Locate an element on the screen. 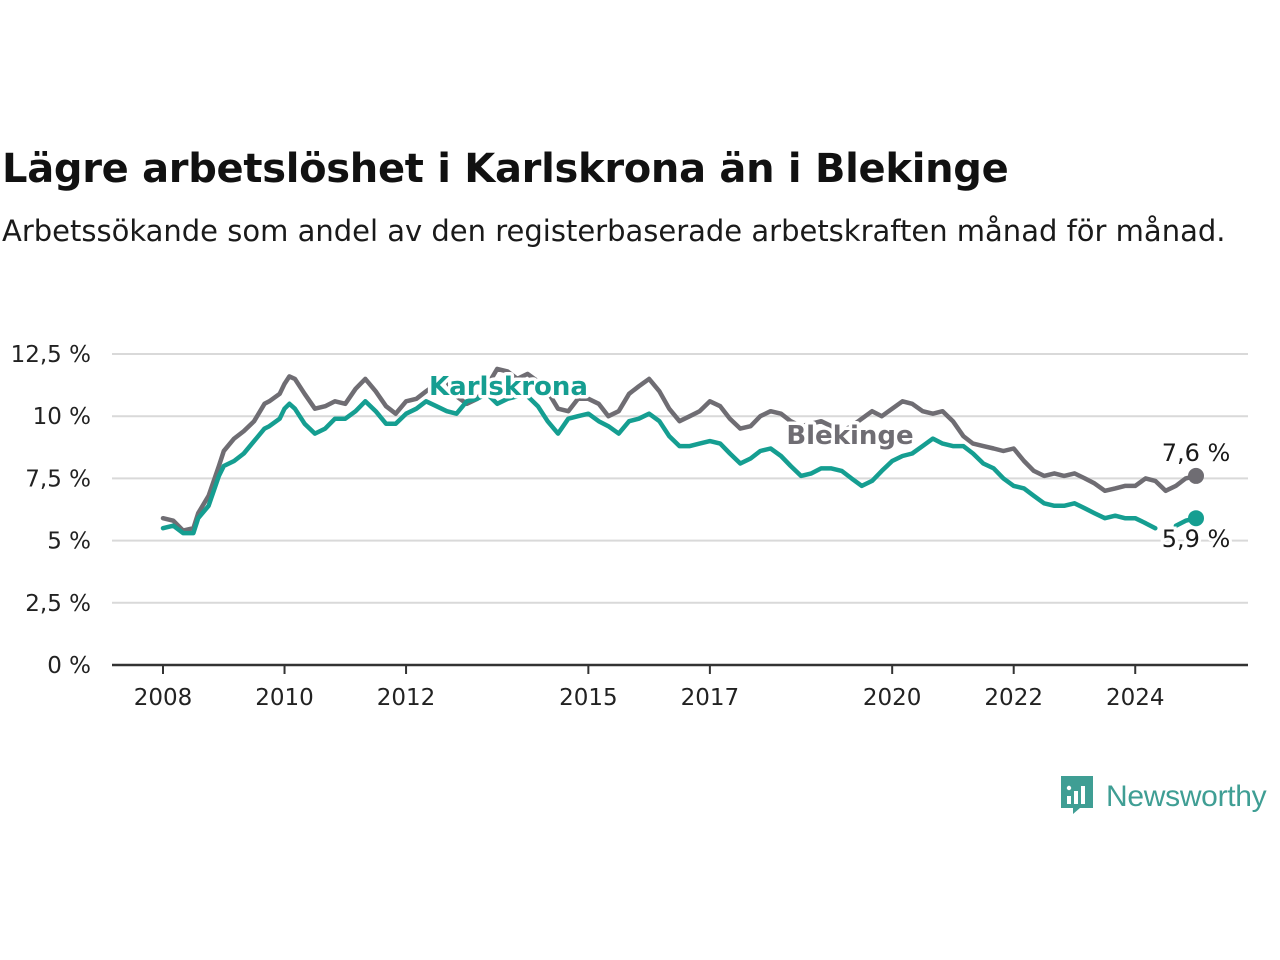  brand-name: Newsworthy is located at coordinates (1186, 796).